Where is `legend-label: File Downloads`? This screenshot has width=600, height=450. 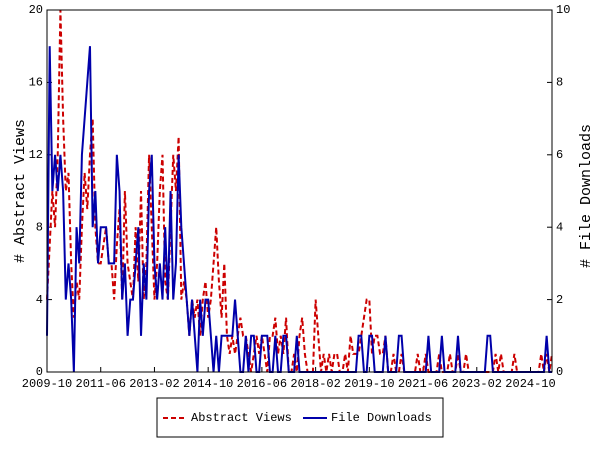 legend-label: File Downloads is located at coordinates (381, 418).